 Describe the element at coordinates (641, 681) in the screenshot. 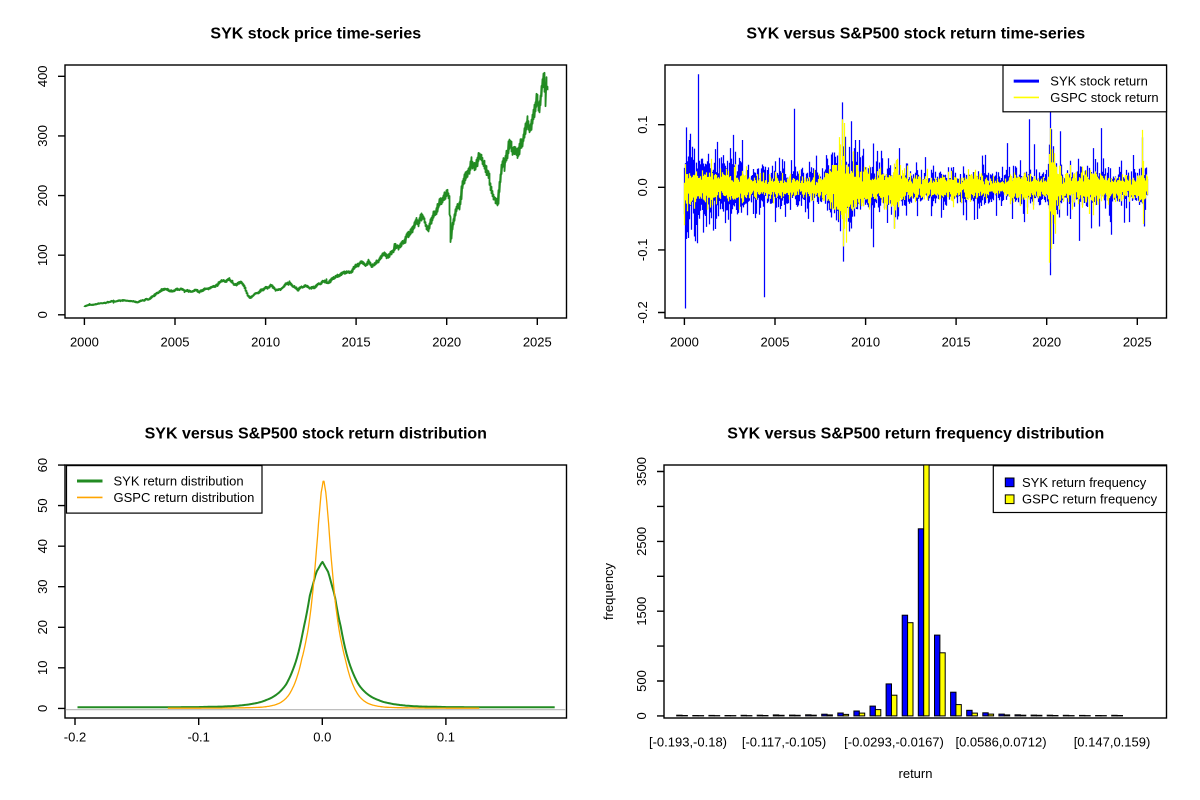

I see `svg-text: 500` at that location.